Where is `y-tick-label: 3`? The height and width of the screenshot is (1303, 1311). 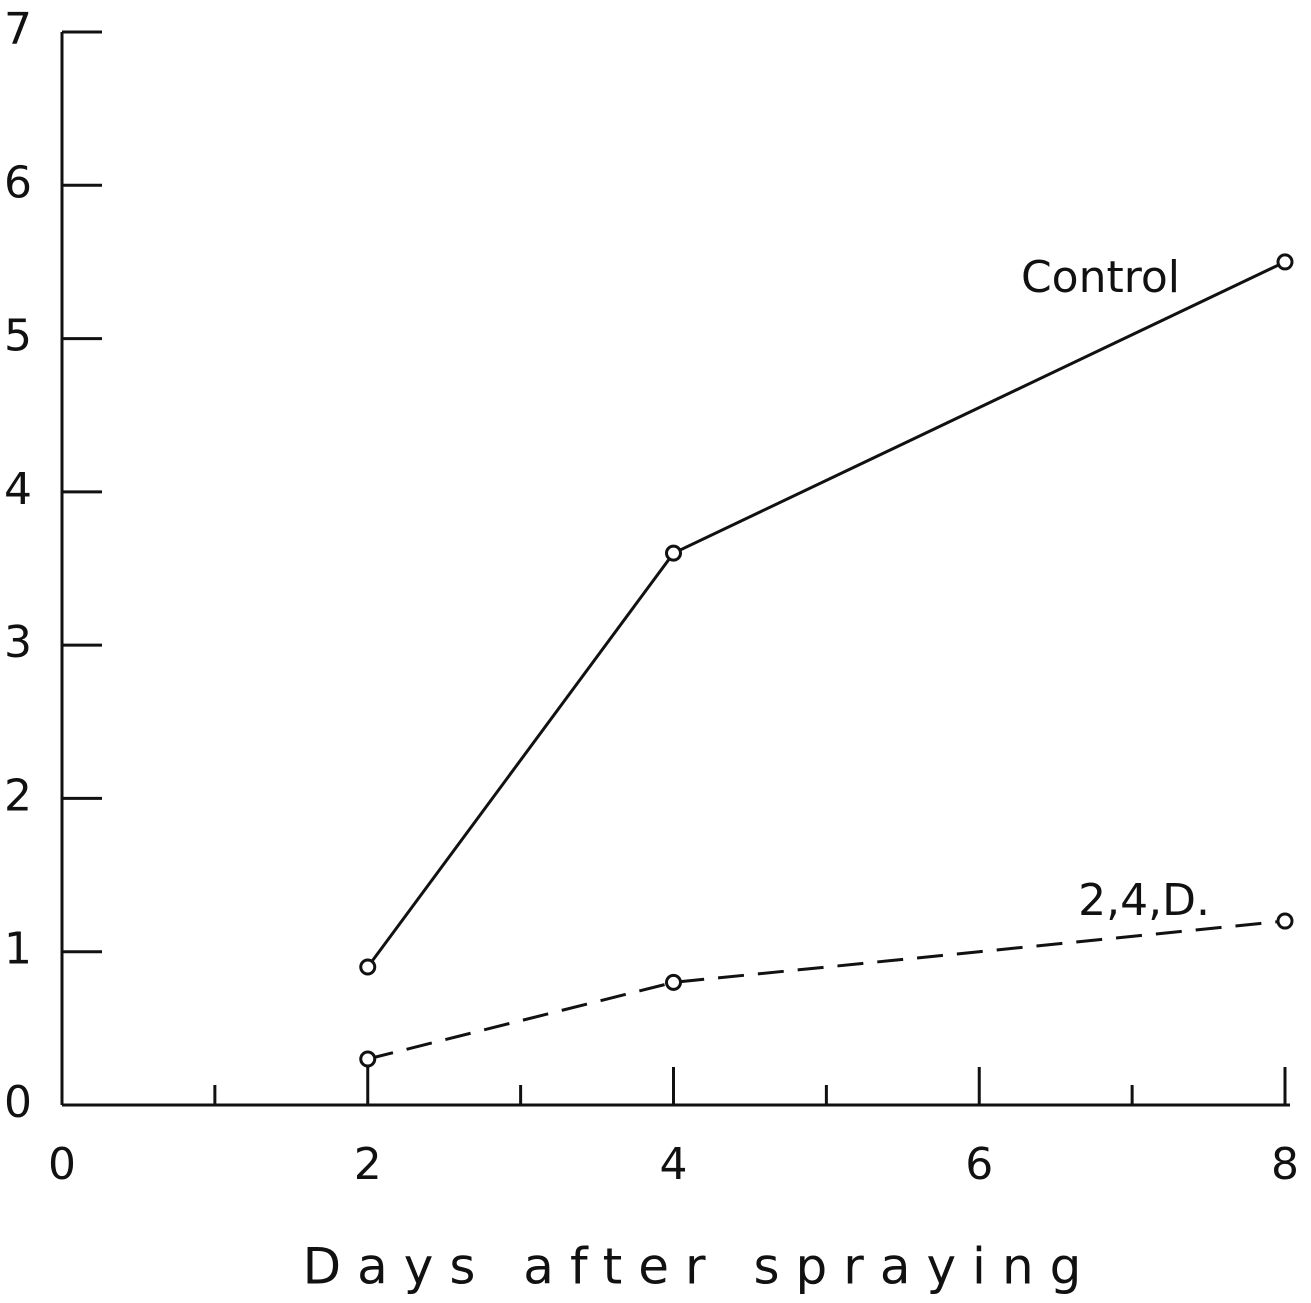 y-tick-label: 3 is located at coordinates (18, 642).